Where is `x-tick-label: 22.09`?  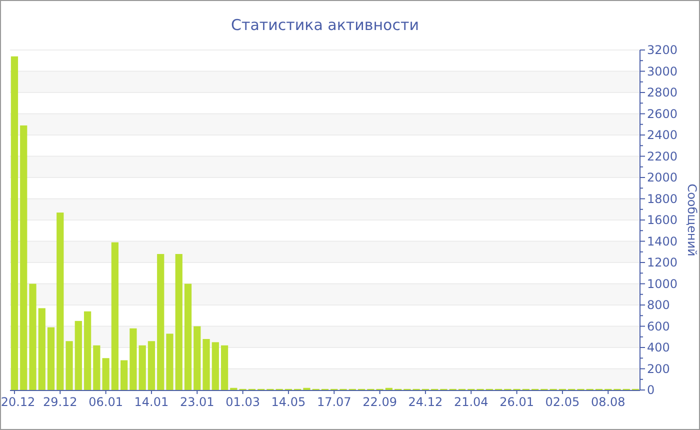 x-tick-label: 22.09 is located at coordinates (379, 402).